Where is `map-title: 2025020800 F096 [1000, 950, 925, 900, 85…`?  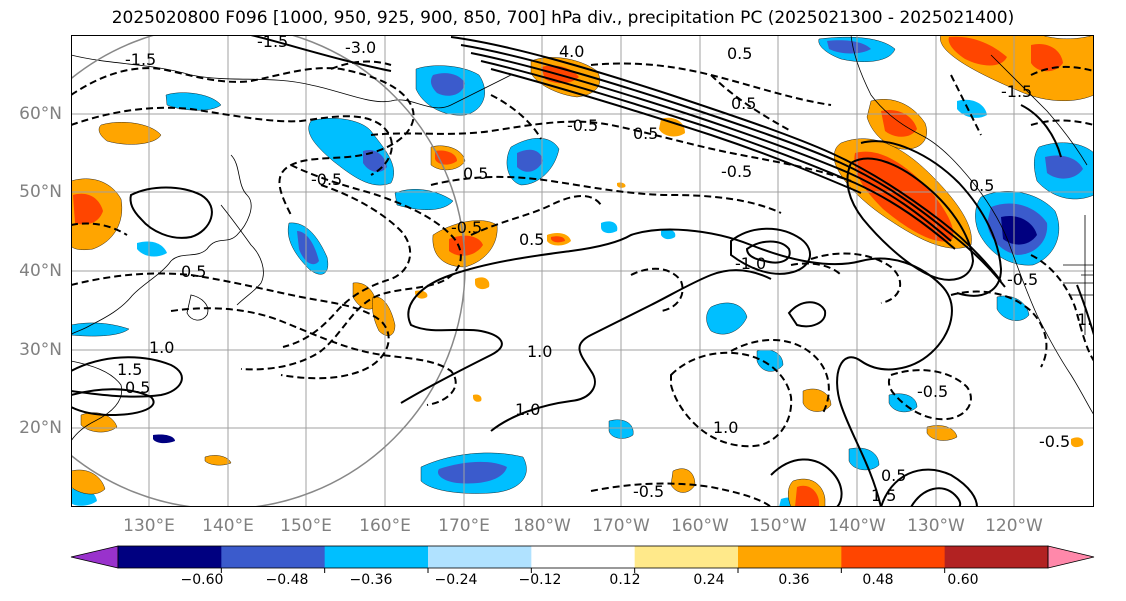
map-title: 2025020800 F096 [1000, 950, 925, 900, 85… is located at coordinates (563, 18).